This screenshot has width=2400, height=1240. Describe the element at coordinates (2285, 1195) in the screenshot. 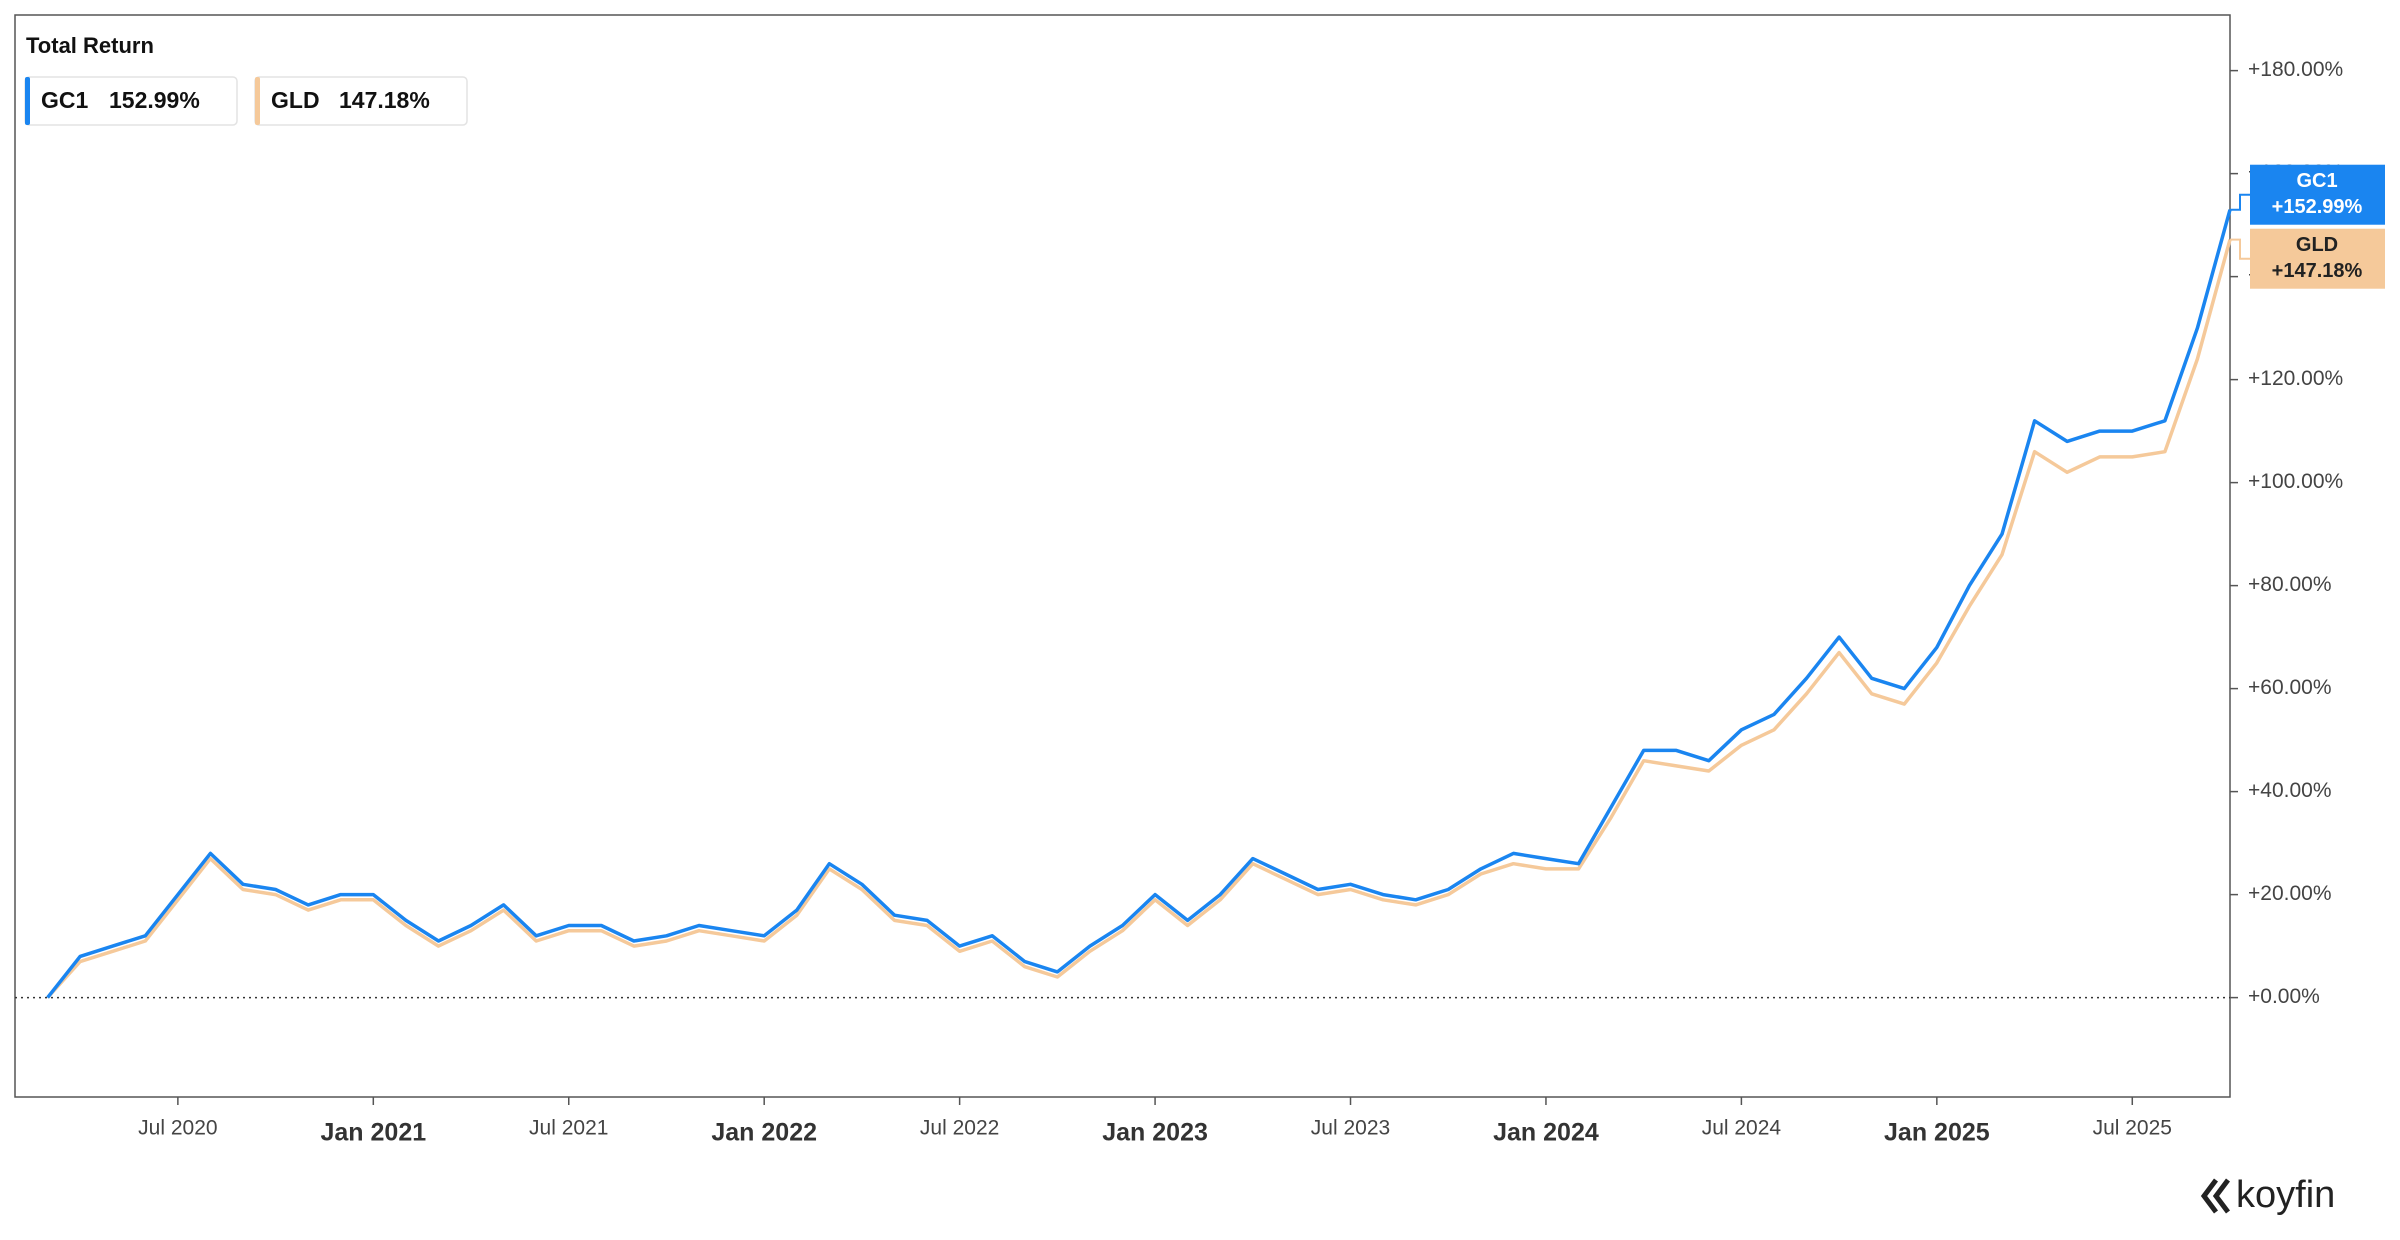

I see `brand-name: koyfin` at that location.